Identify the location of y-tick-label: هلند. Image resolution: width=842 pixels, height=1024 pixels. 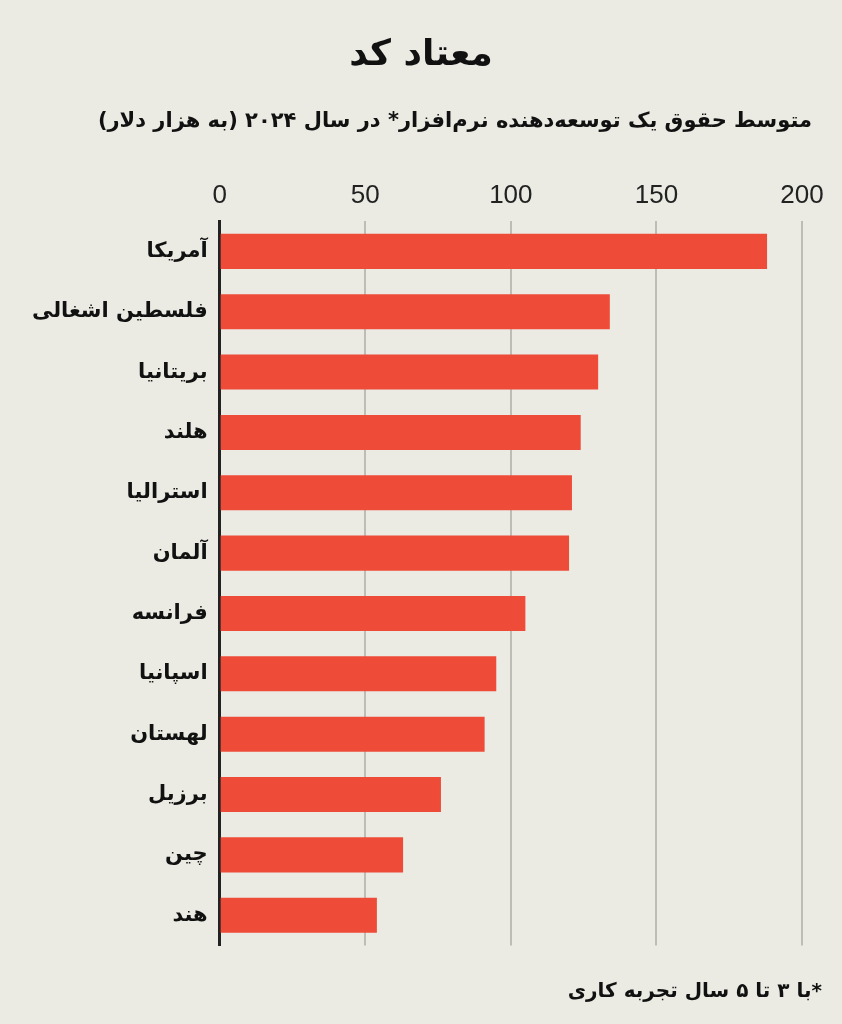
(185, 430).